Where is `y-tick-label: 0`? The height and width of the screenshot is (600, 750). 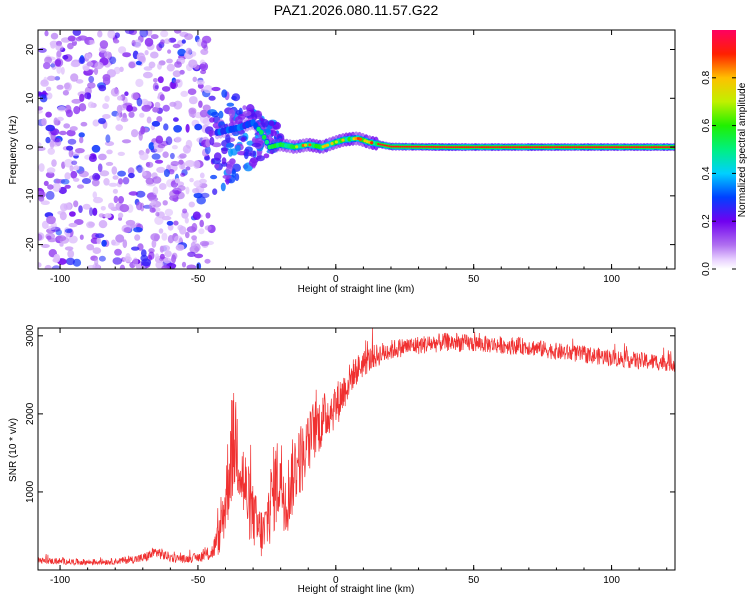 y-tick-label: 0 is located at coordinates (30, 147).